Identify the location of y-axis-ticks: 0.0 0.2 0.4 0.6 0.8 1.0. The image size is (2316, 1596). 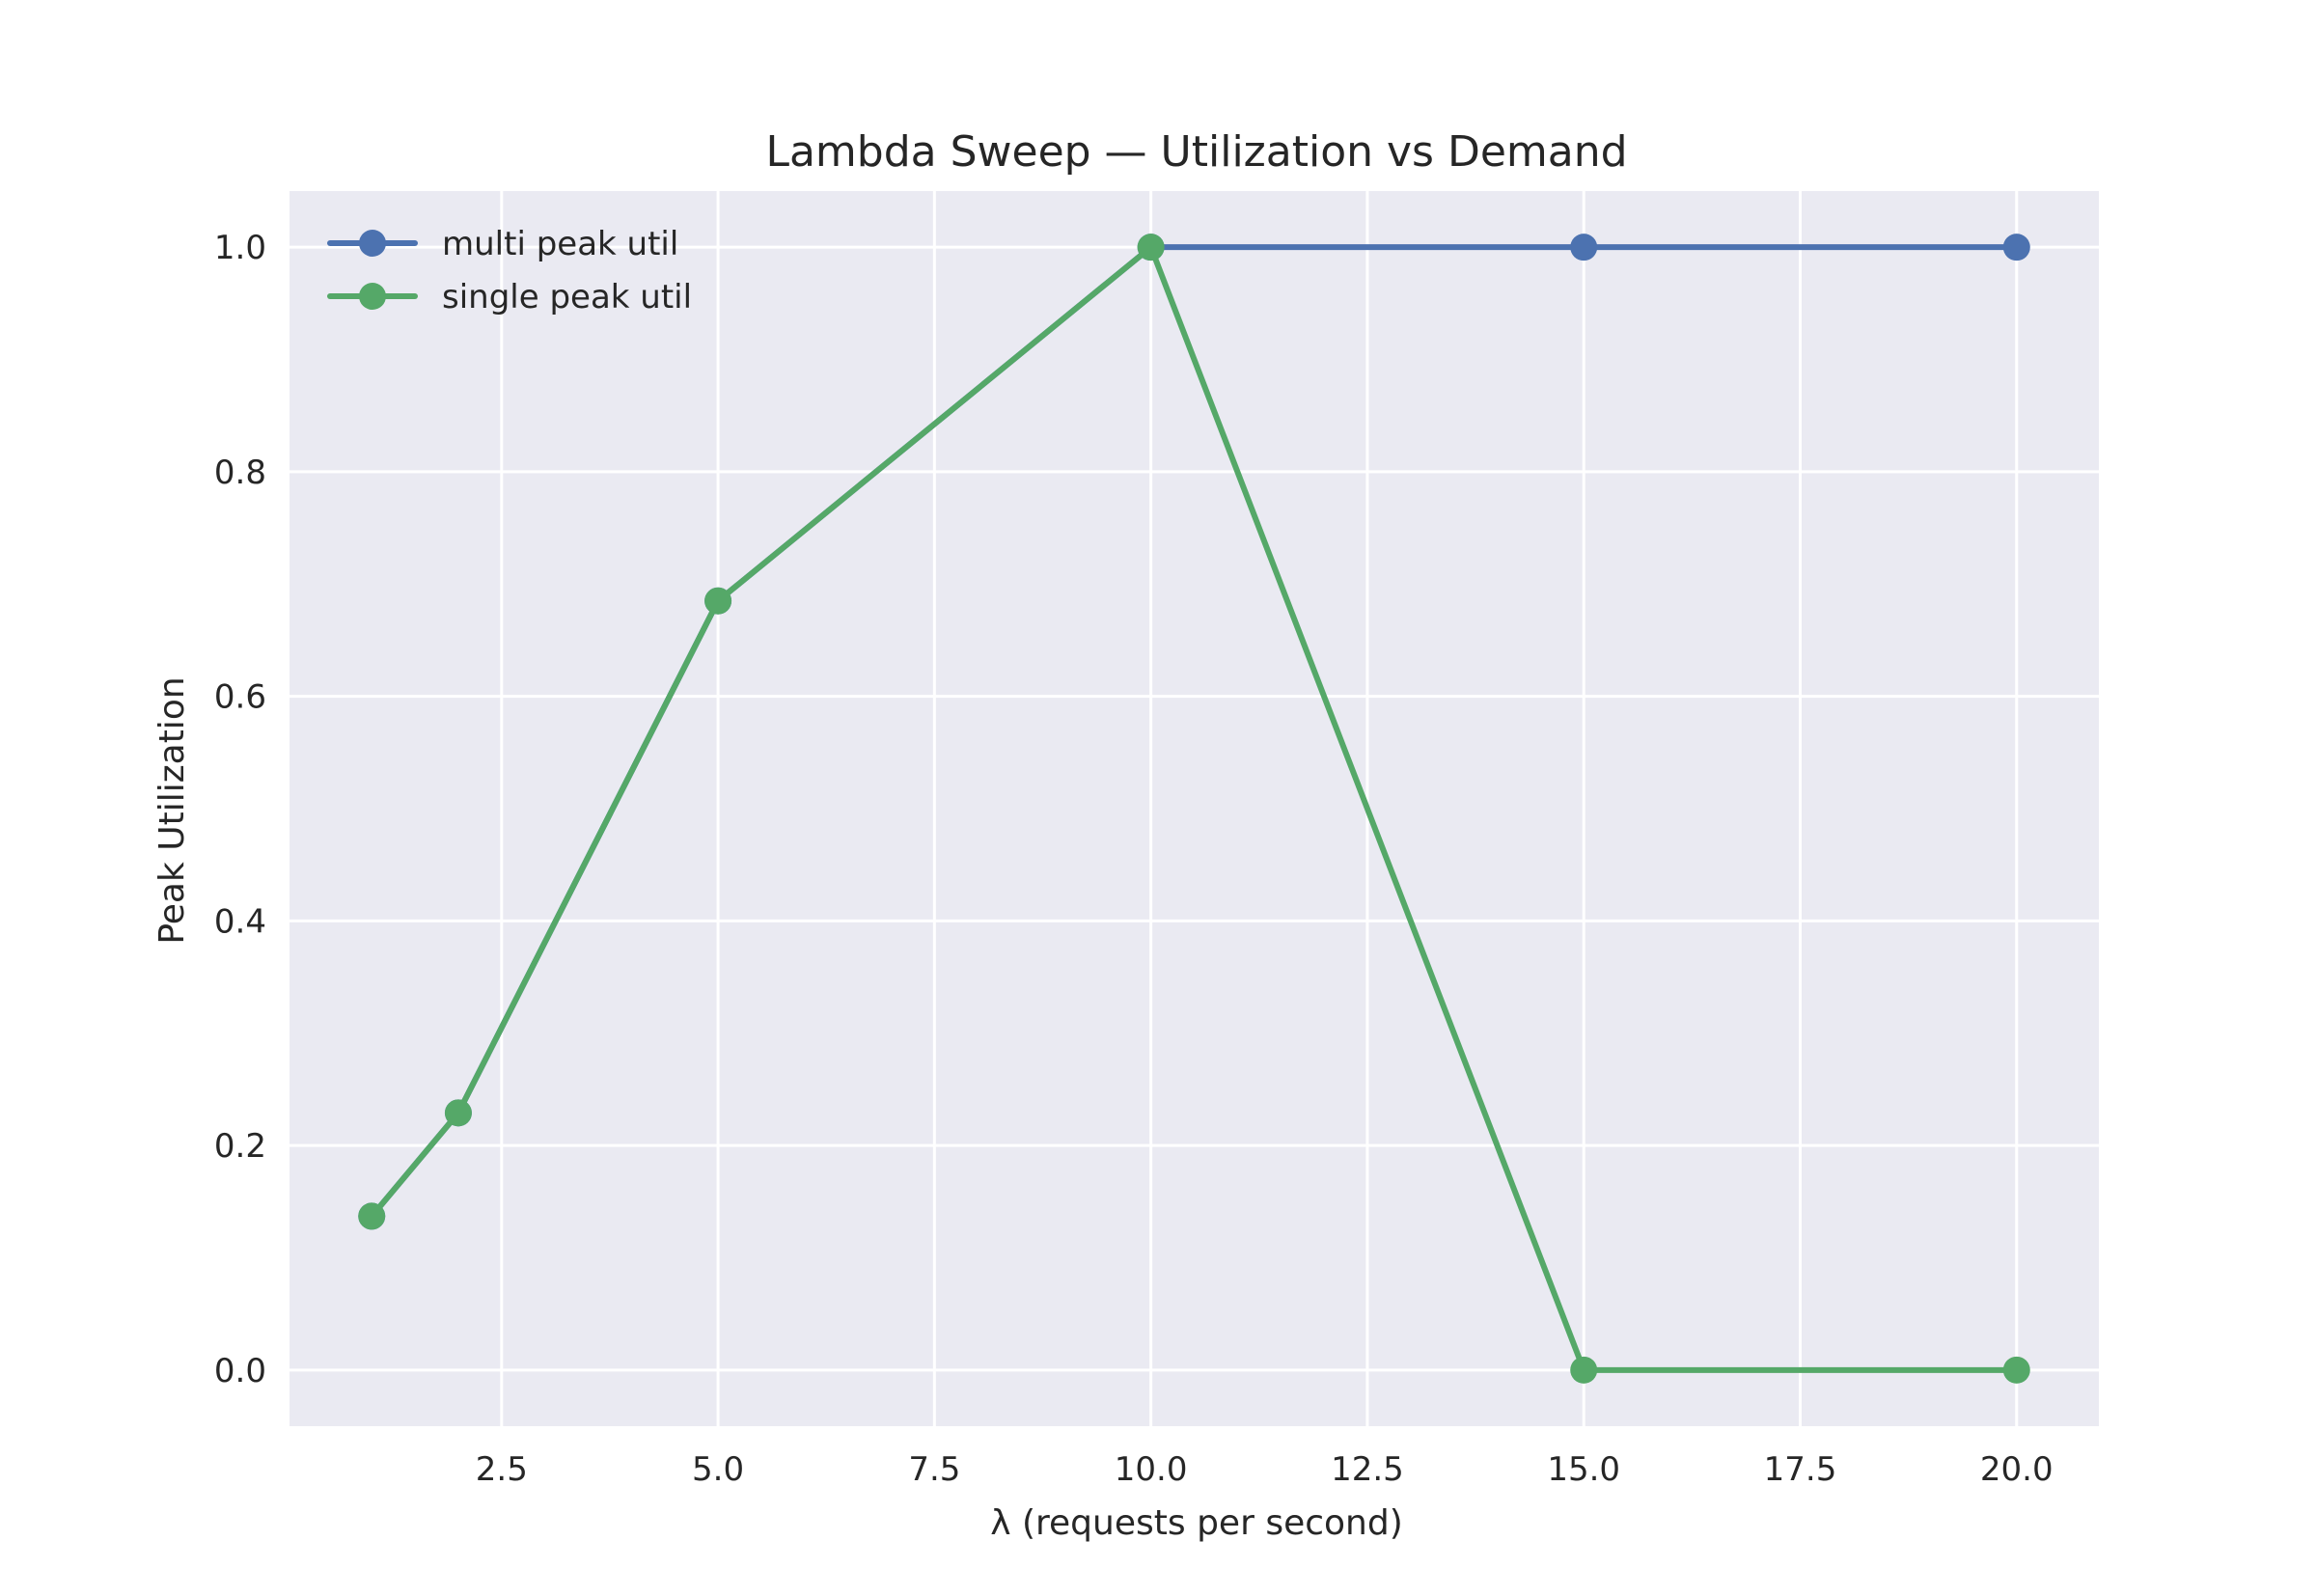
(240, 810).